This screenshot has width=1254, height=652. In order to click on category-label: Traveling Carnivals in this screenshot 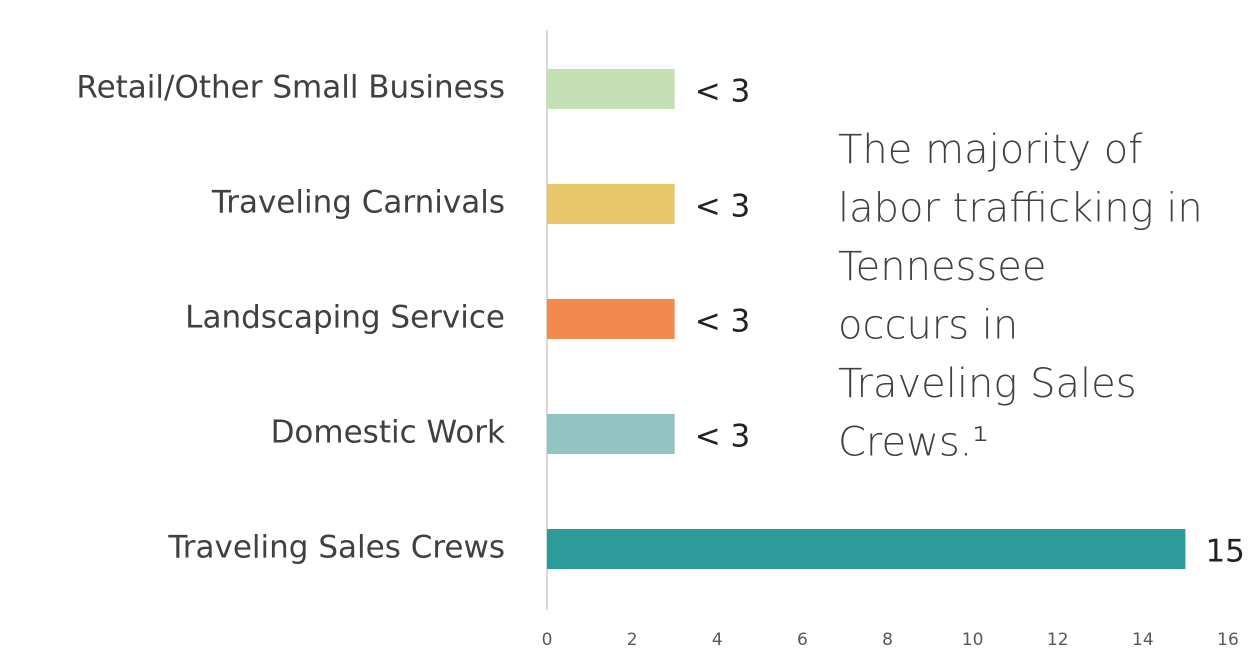, I will do `click(358, 203)`.